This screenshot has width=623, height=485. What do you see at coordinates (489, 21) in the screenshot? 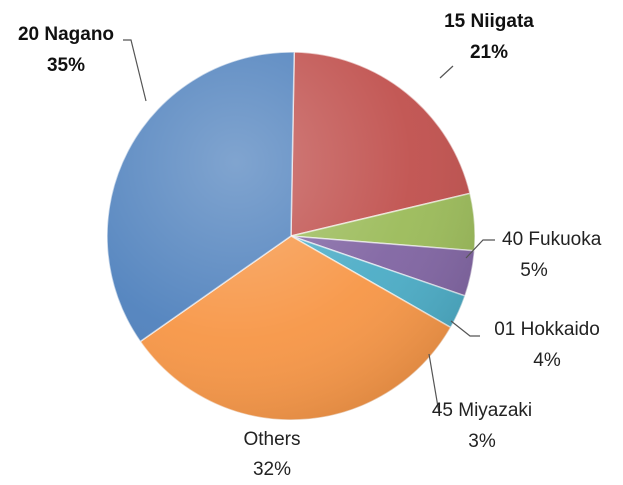
I see `slice-label: 15 Niigata` at bounding box center [489, 21].